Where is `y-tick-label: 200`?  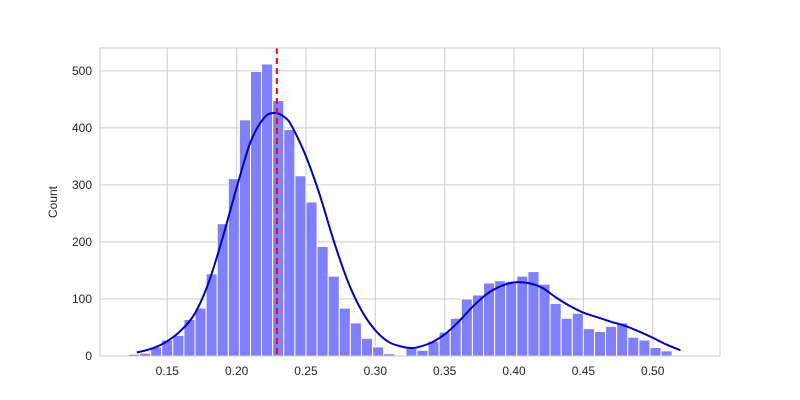
y-tick-label: 200 is located at coordinates (82, 242).